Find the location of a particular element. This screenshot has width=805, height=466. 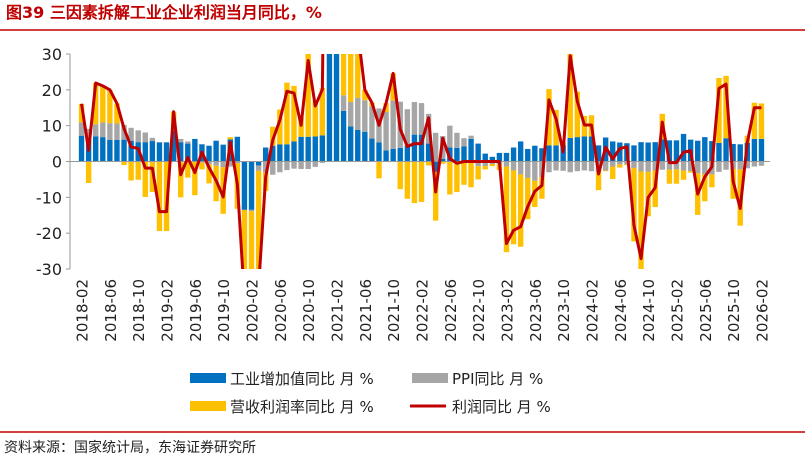

y-tick-label: 10 is located at coordinates (52, 126).